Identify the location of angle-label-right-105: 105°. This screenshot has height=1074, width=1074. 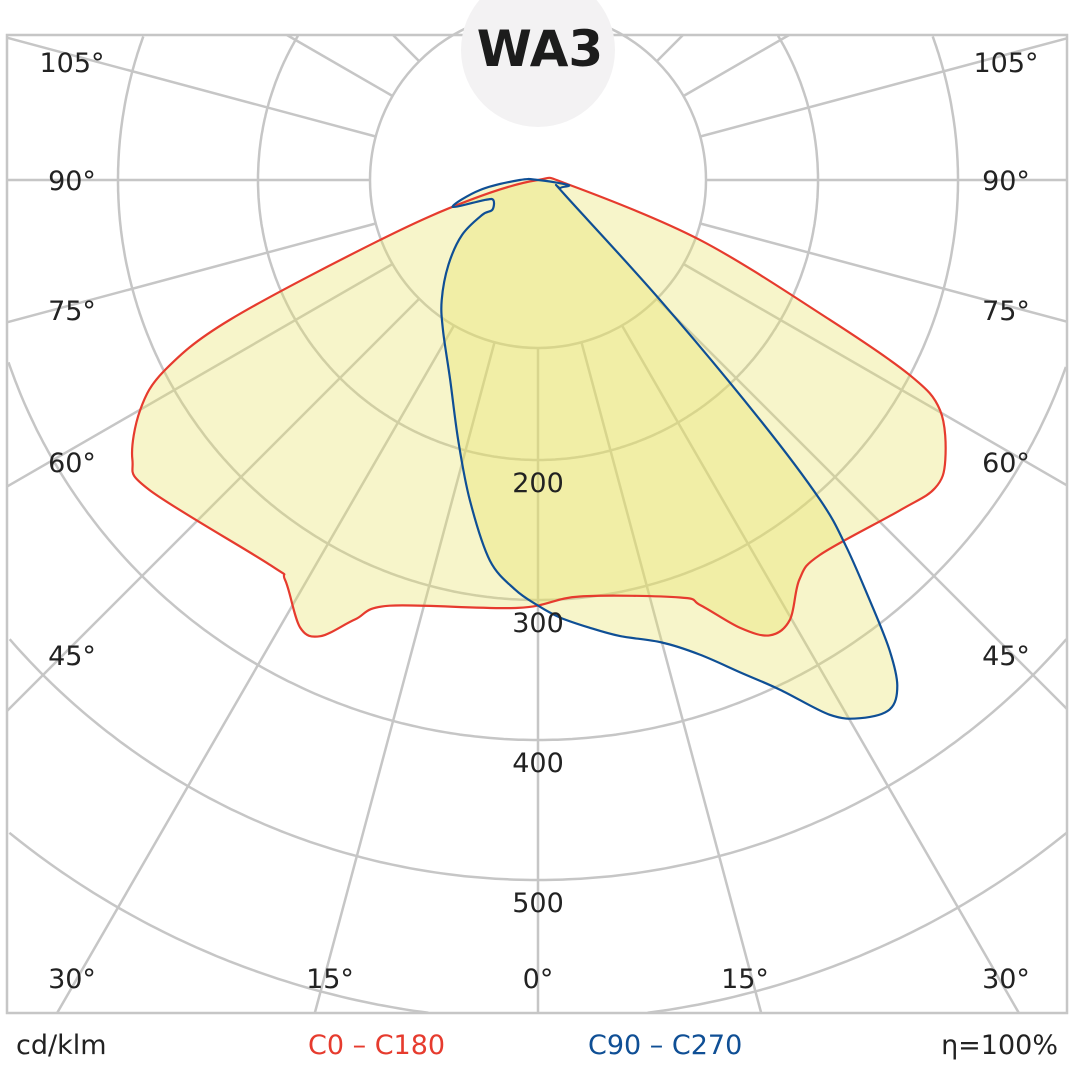
(1005, 63).